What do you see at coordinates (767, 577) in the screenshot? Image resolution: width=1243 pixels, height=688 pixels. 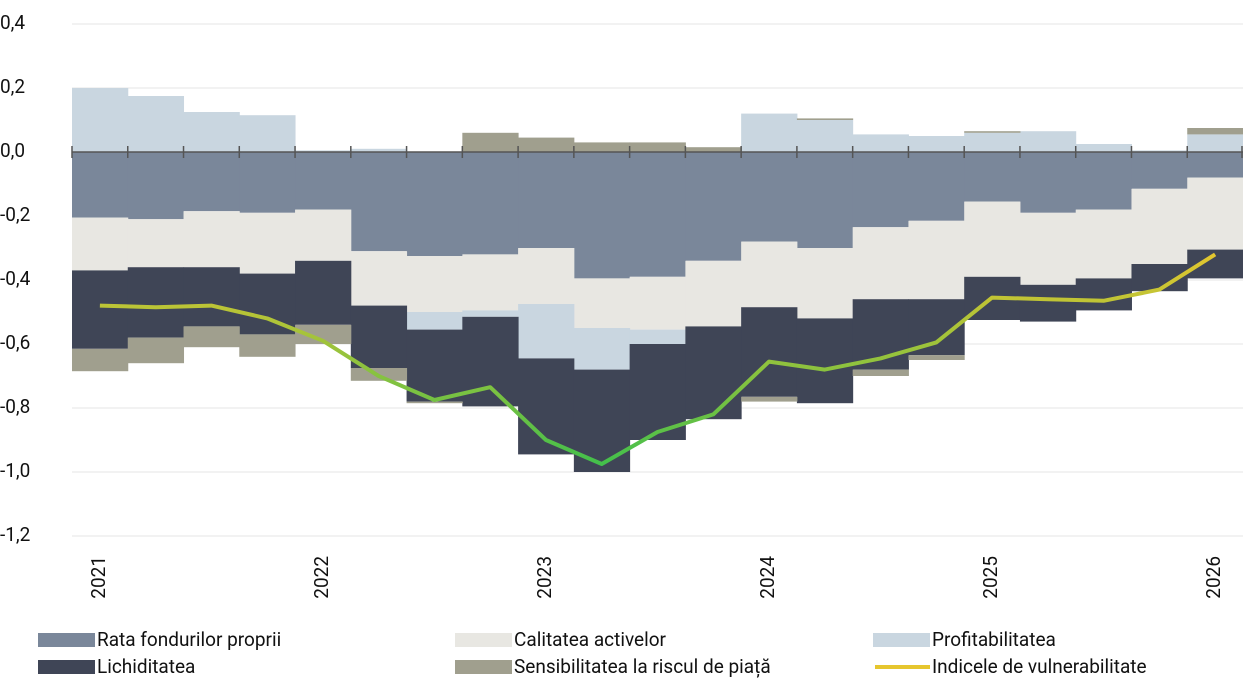 I see `x-tick-label: 2024` at bounding box center [767, 577].